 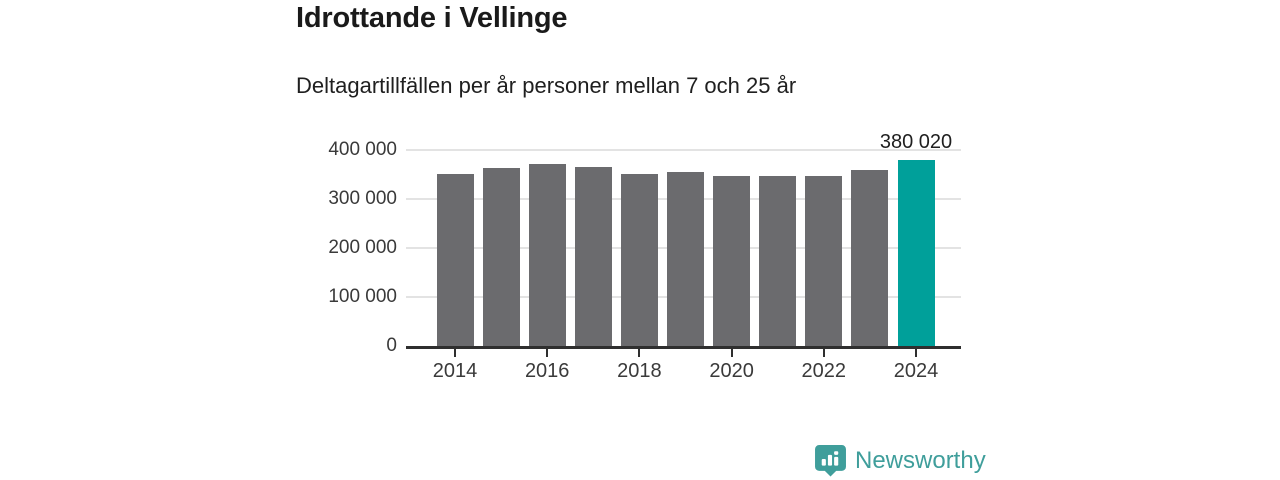 What do you see at coordinates (455, 260) in the screenshot?
I see `bar-2014` at bounding box center [455, 260].